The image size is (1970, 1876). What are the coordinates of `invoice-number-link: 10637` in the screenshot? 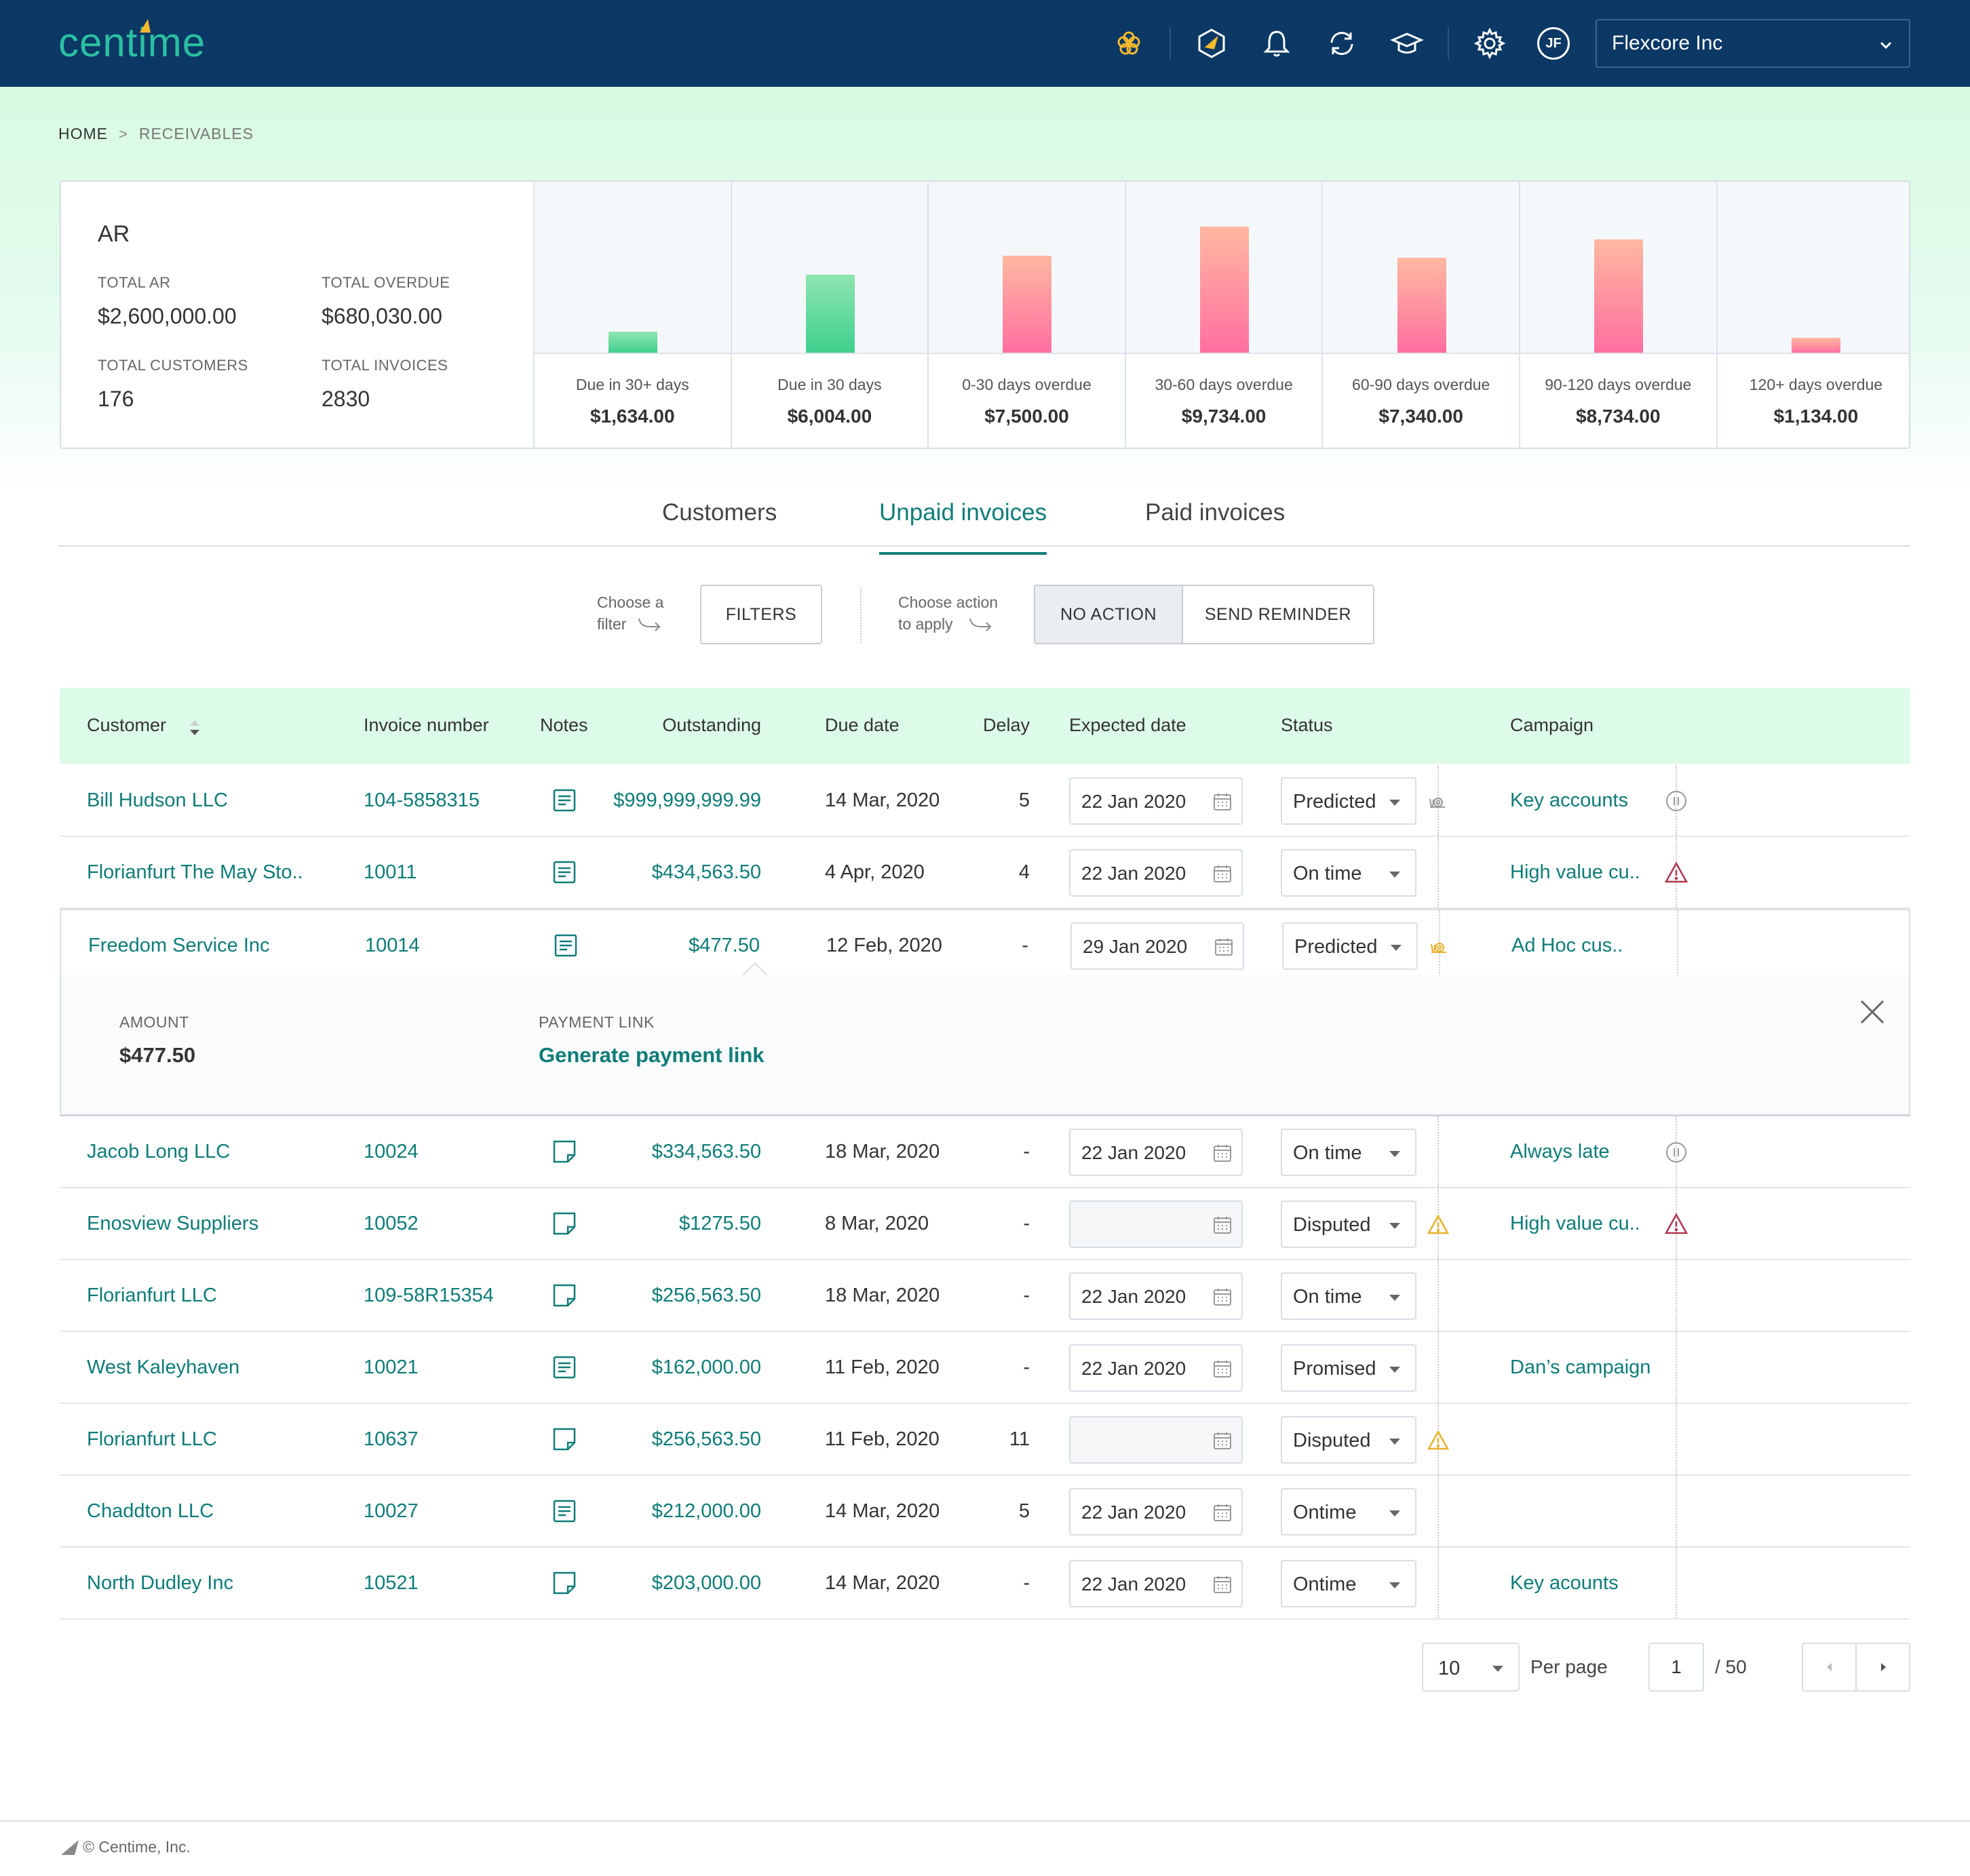 It's located at (391, 1439).